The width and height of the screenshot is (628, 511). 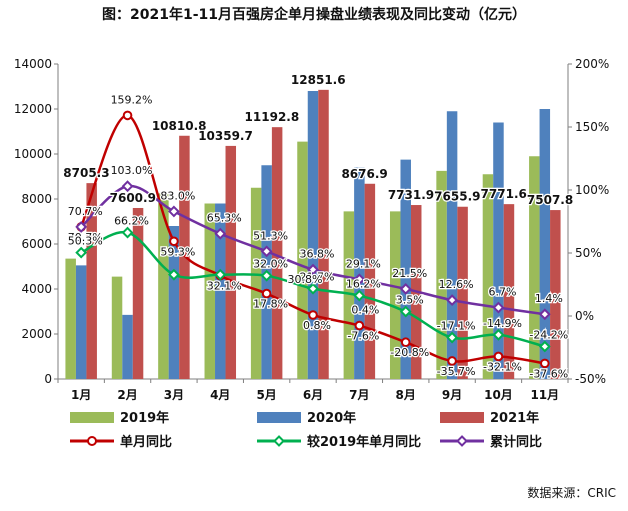 What do you see at coordinates (502, 366) in the screenshot?
I see `line-value-label: -32.1%` at bounding box center [502, 366].